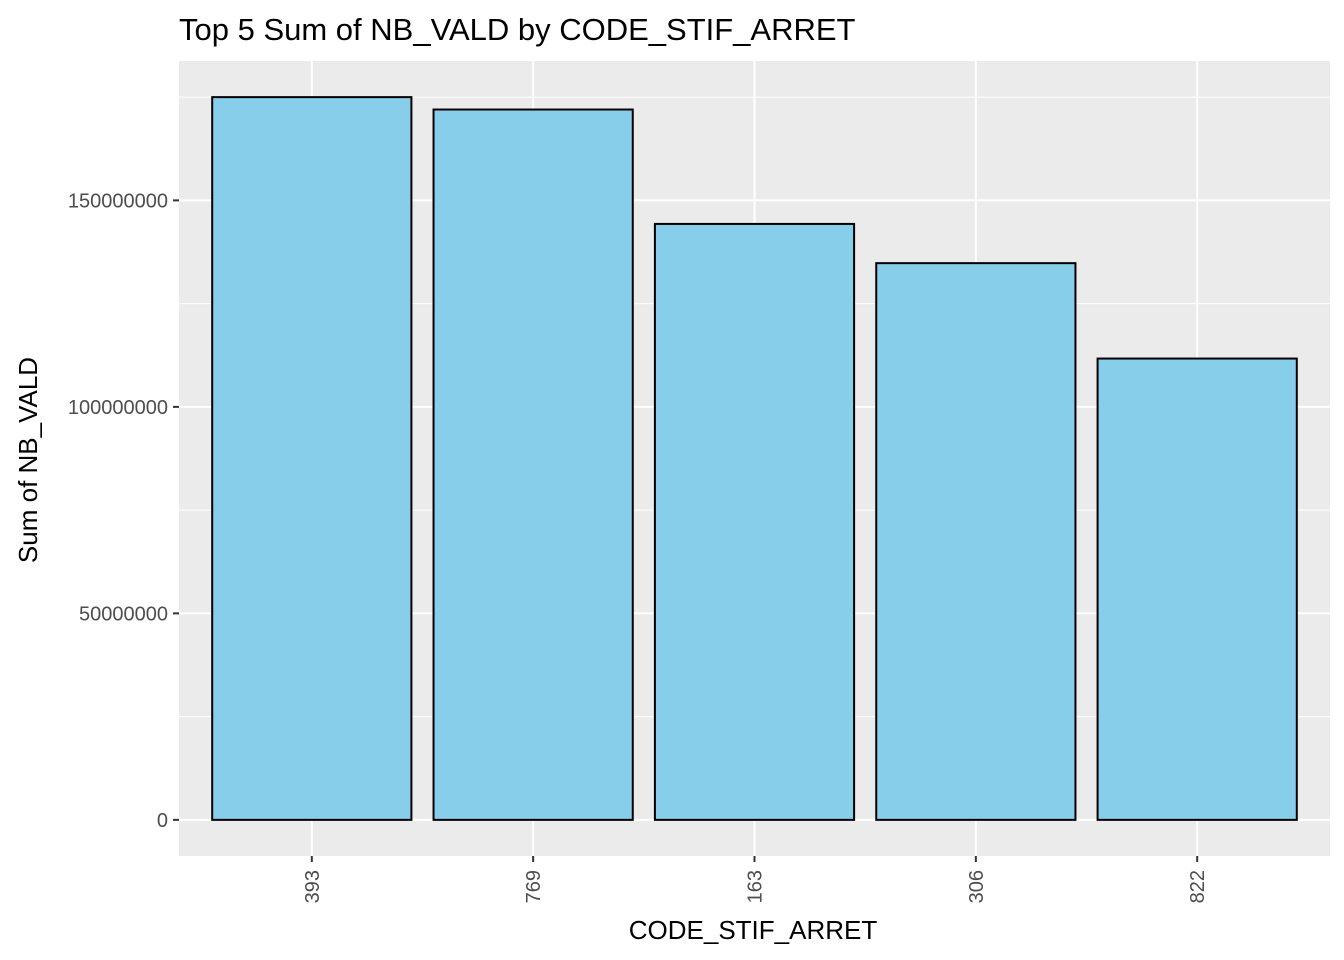  I want to click on x-axis: 393 769 163 306 822, so click(755, 879).